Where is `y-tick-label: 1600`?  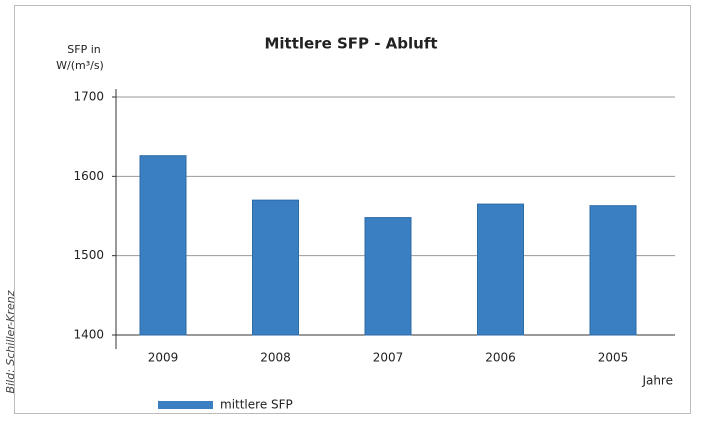
y-tick-label: 1600 is located at coordinates (88, 176).